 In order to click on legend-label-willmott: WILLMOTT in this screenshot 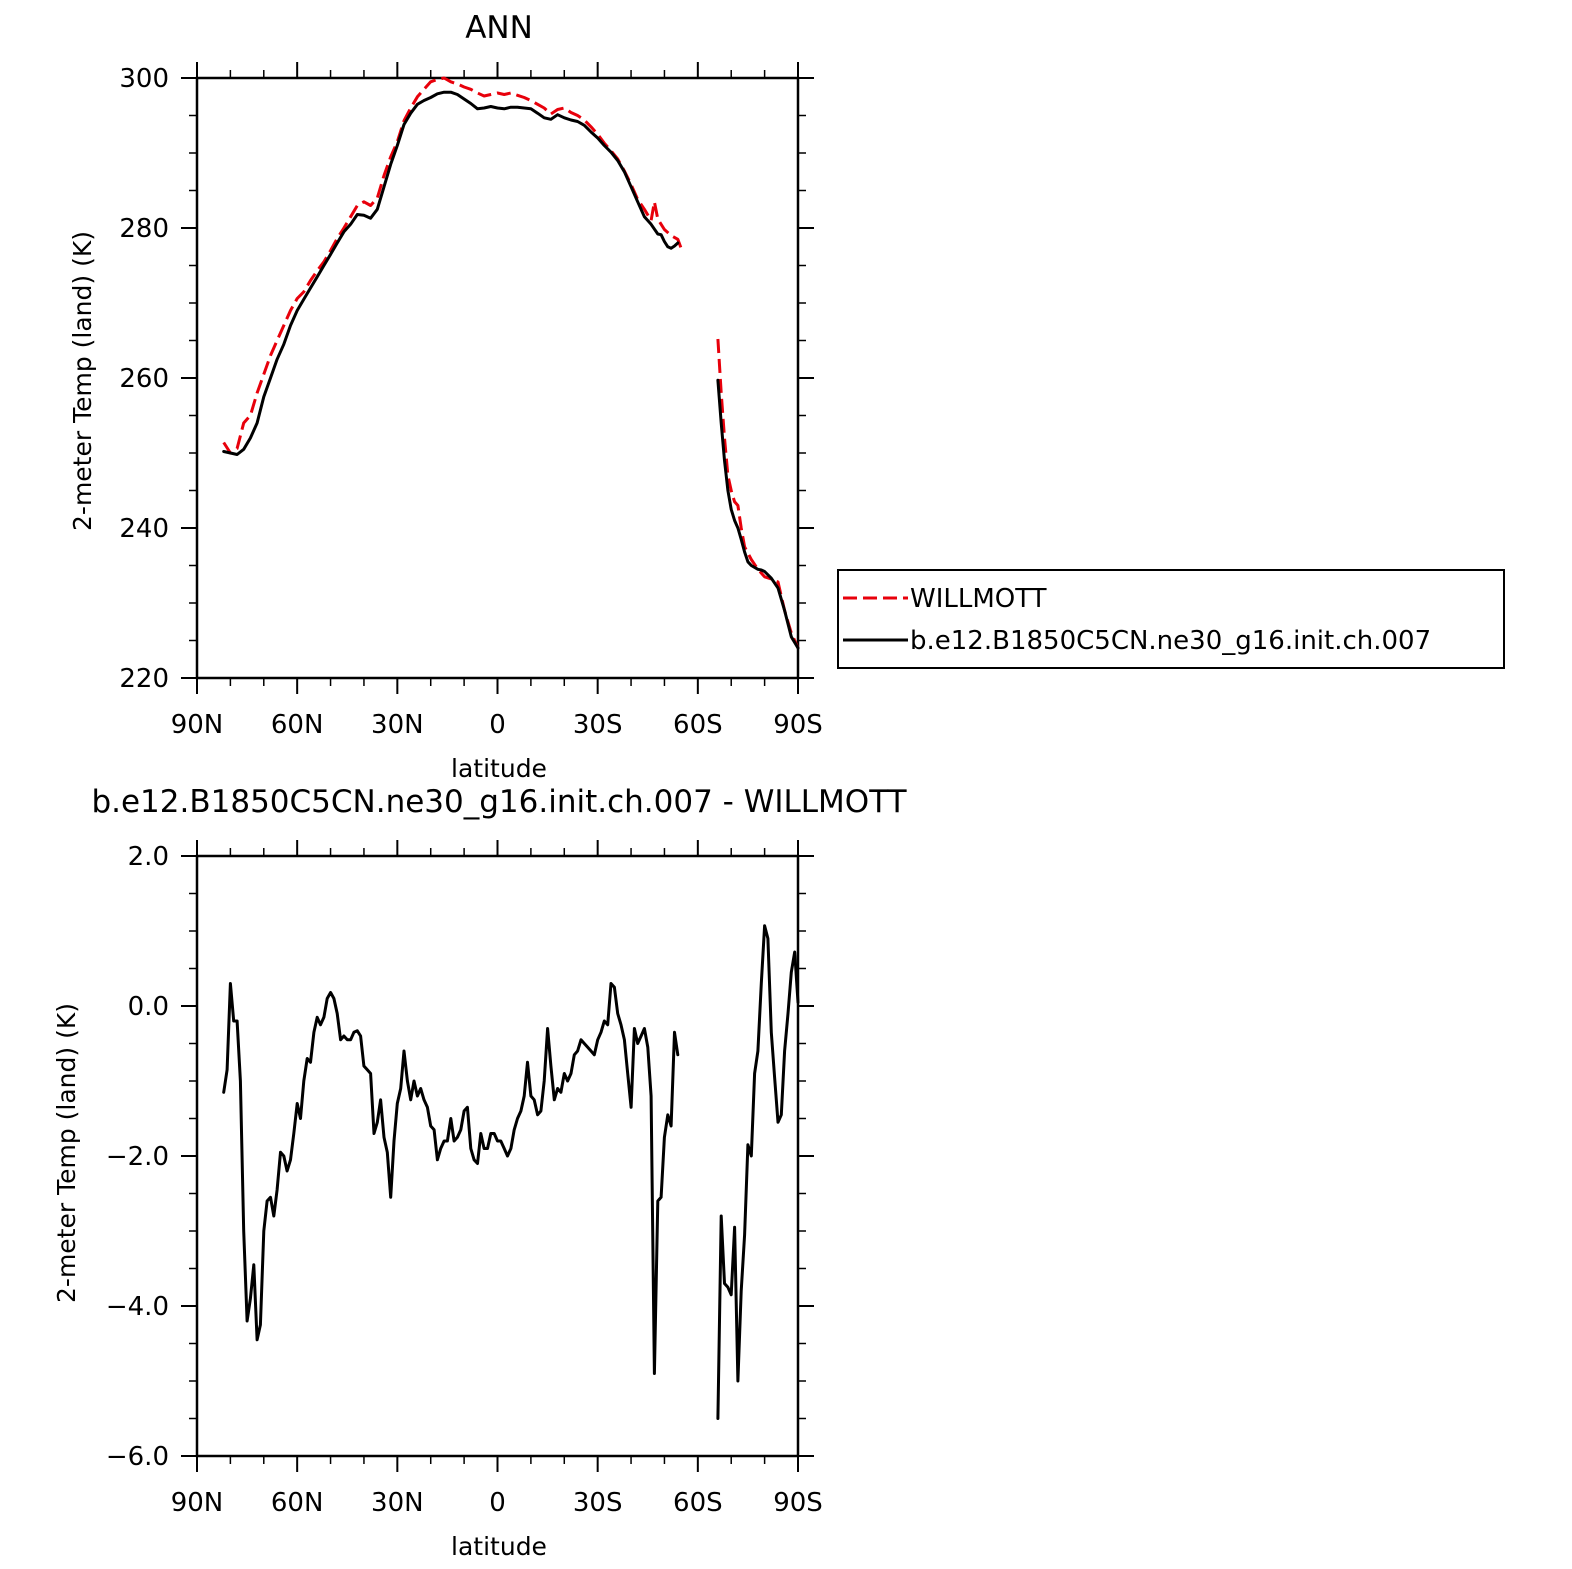, I will do `click(978, 599)`.